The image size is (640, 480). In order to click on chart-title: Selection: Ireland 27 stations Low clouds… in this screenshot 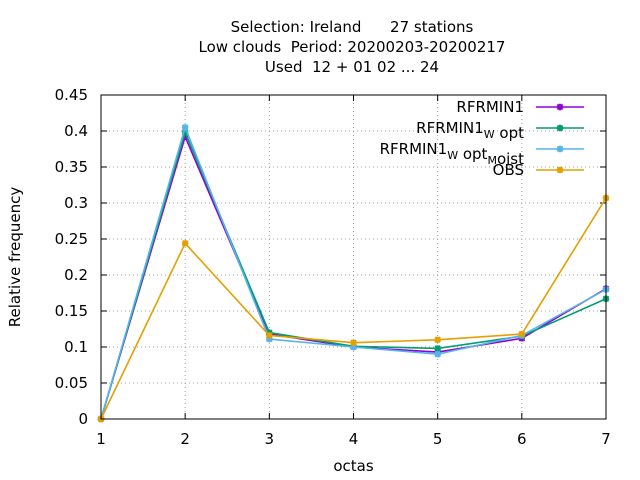, I will do `click(352, 47)`.